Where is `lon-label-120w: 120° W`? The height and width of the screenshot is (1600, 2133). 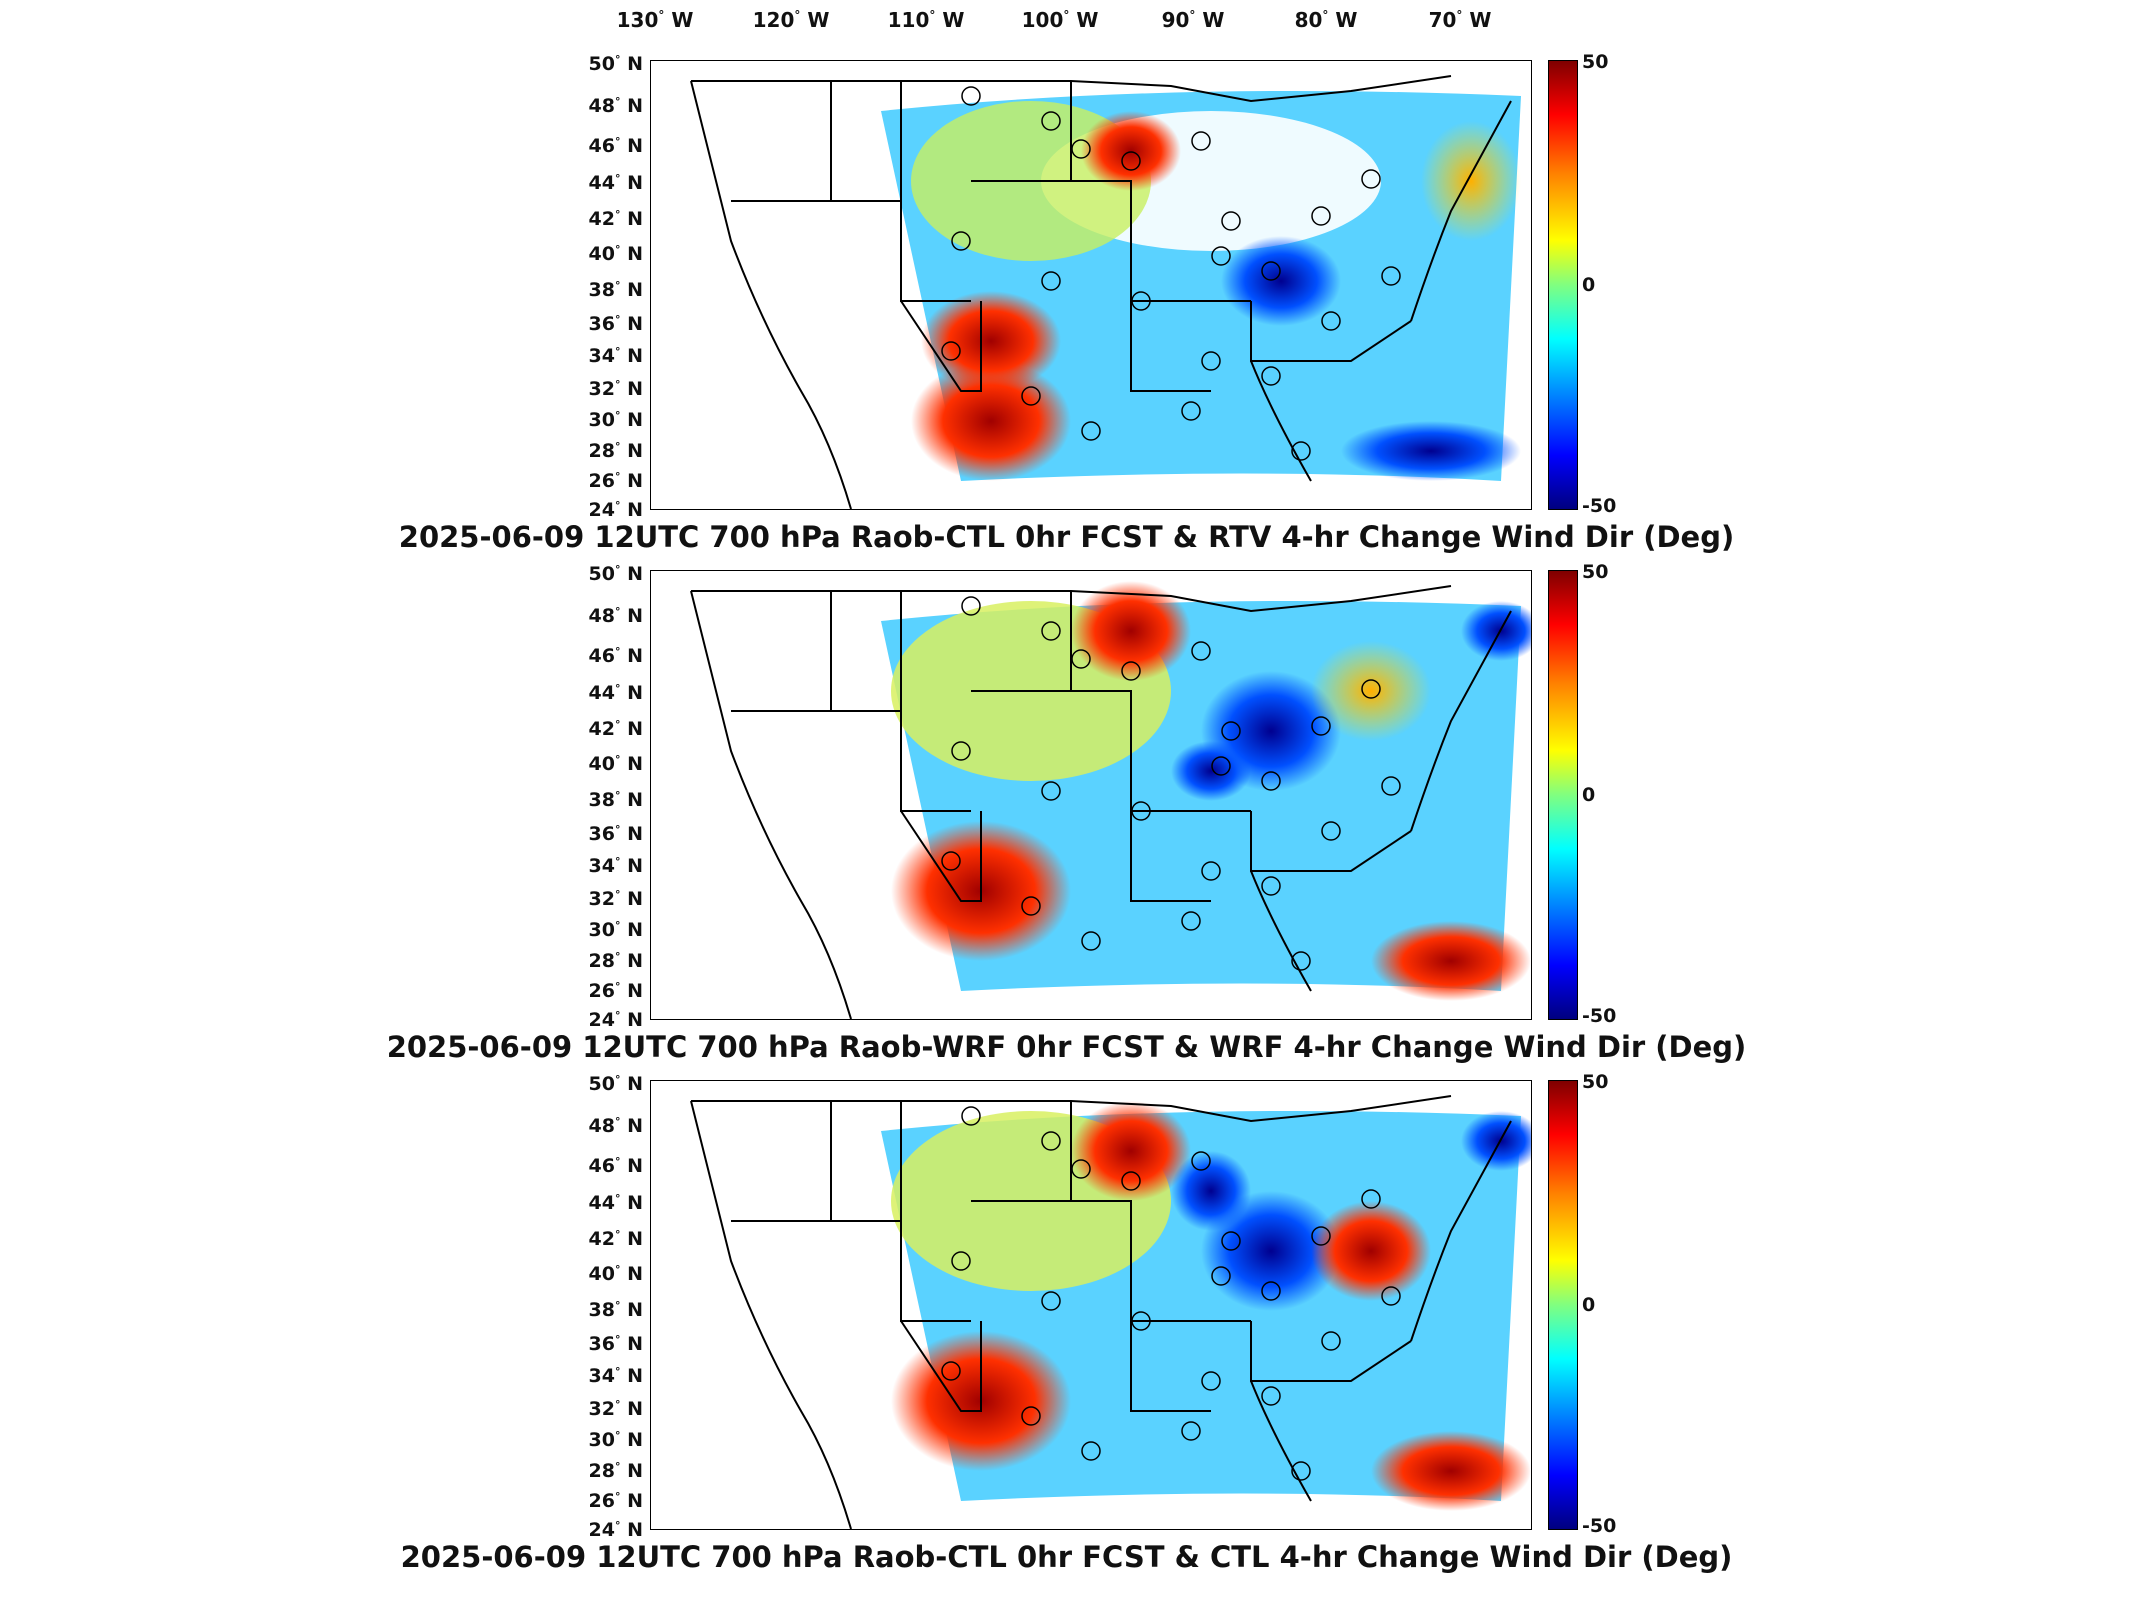
lon-label-120w: 120° W is located at coordinates (791, 20).